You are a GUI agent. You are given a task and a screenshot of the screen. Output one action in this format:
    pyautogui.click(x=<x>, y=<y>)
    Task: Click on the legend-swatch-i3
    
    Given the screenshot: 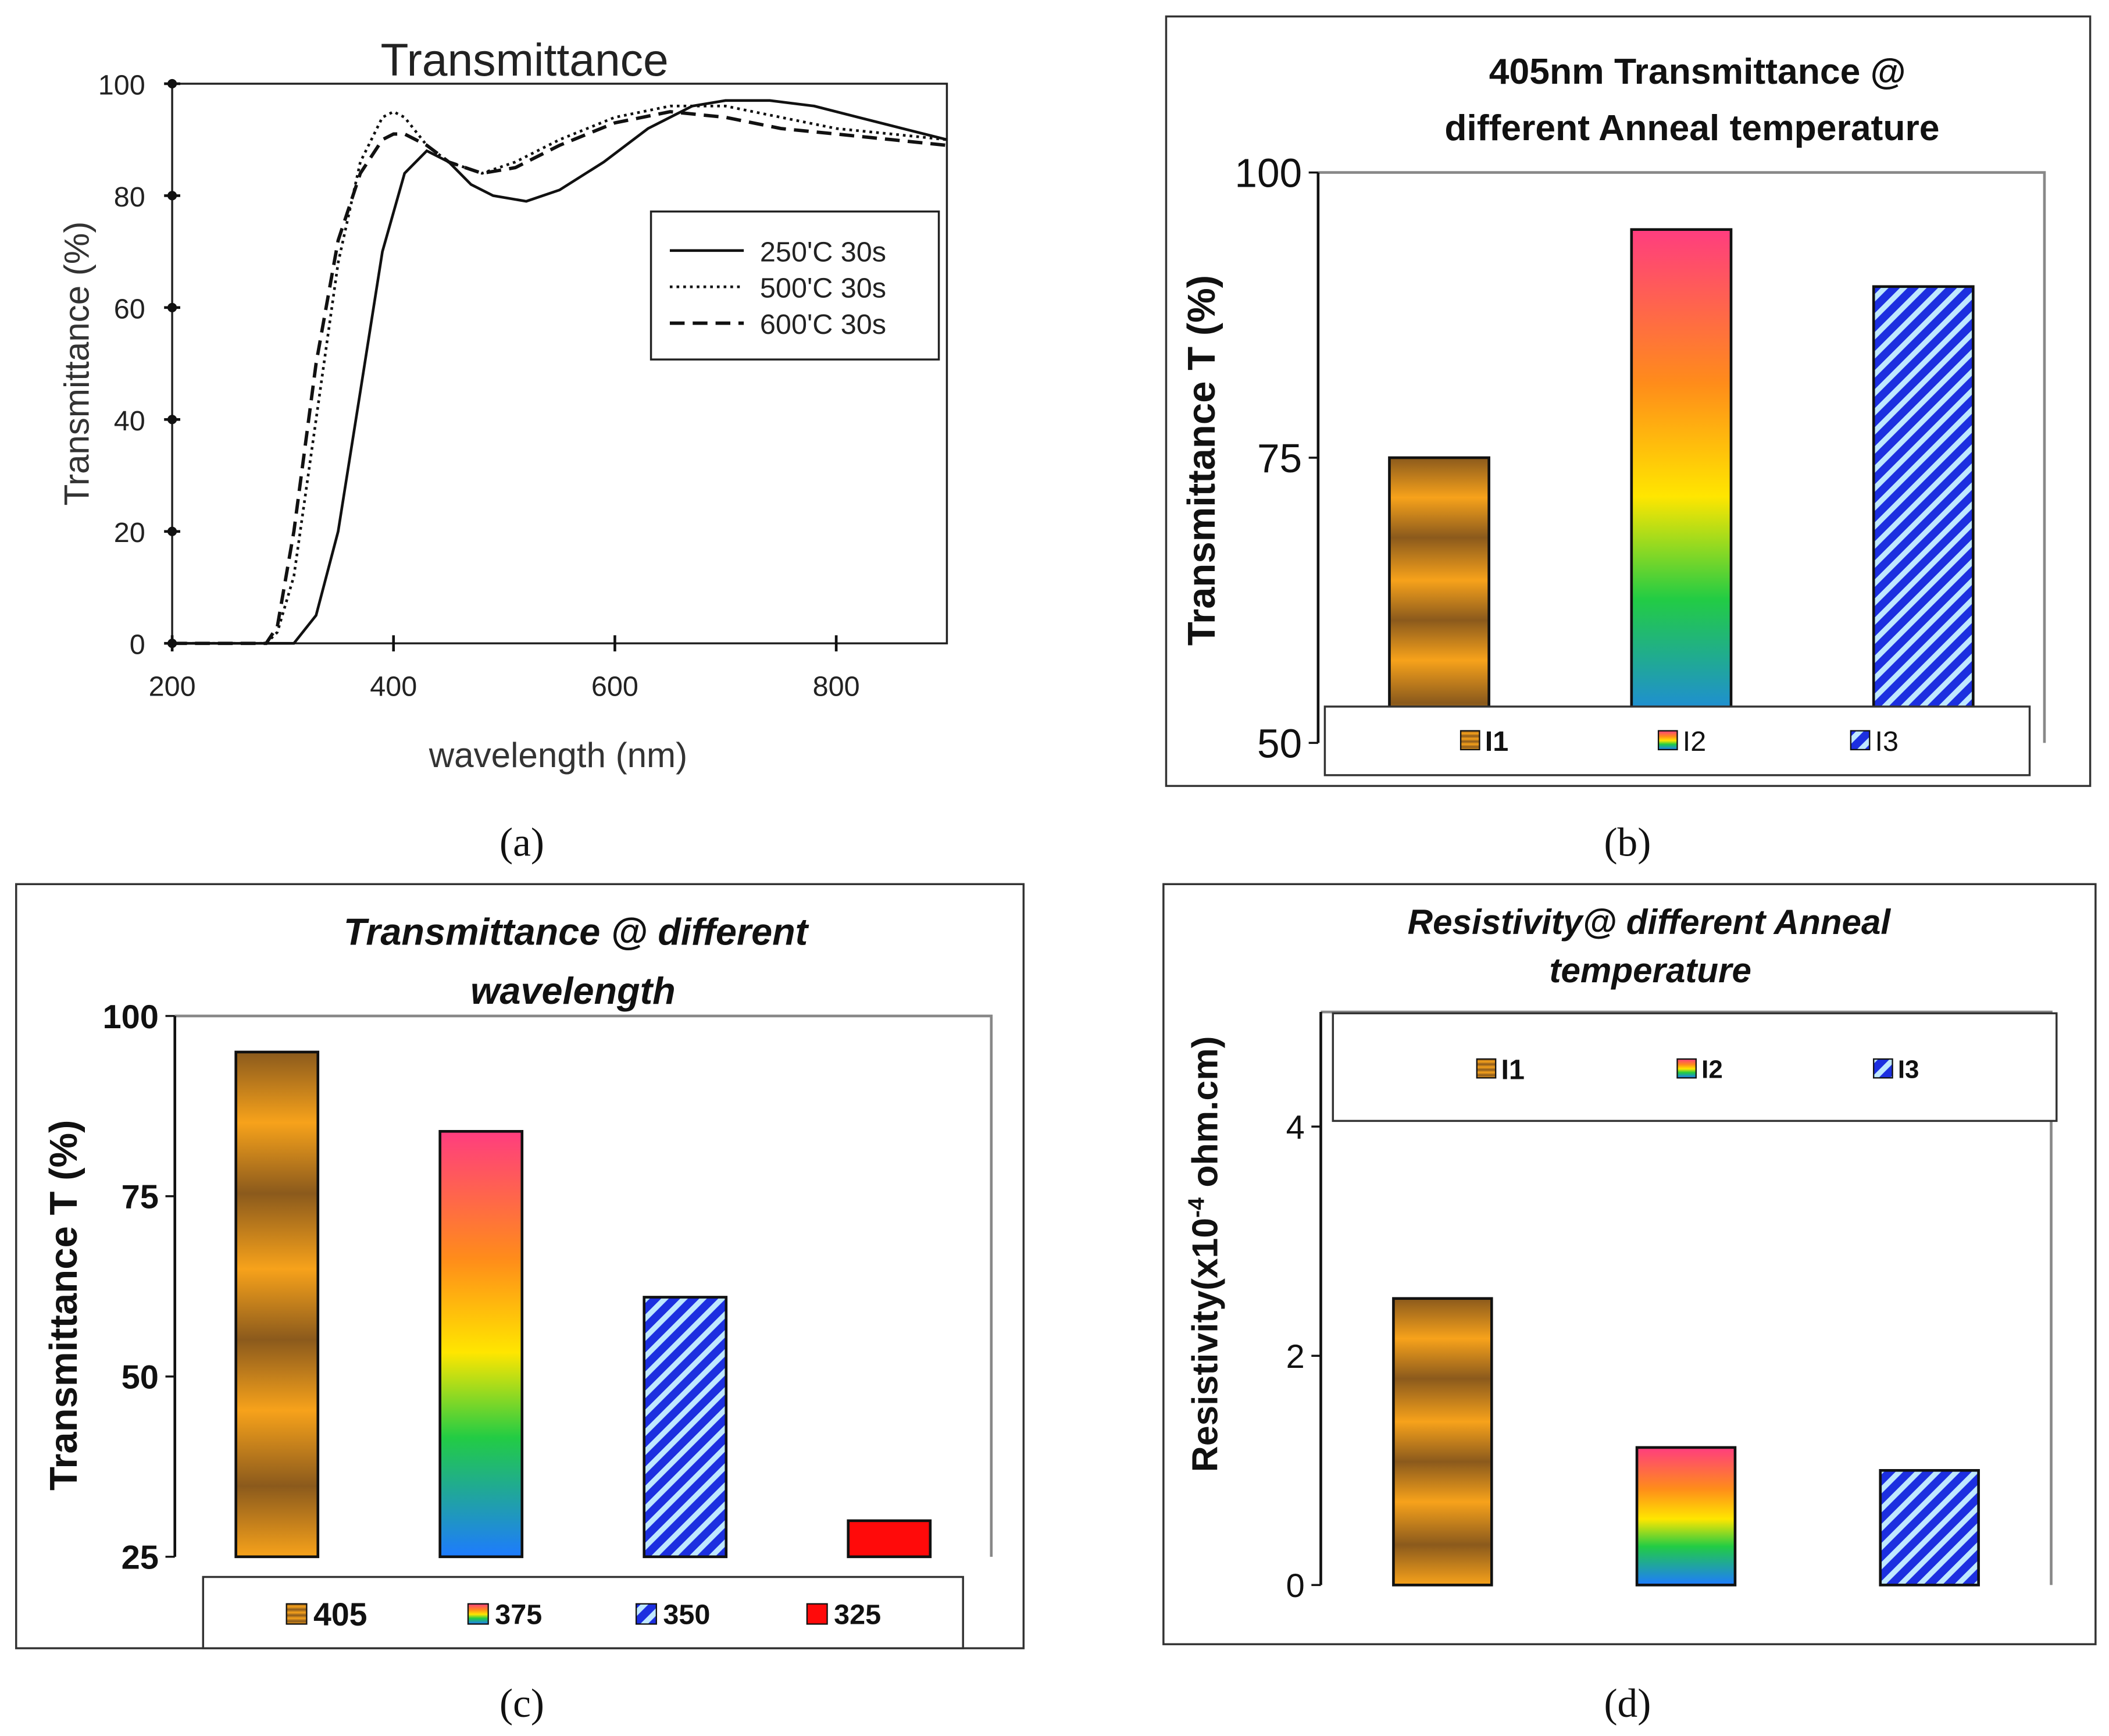 What is the action you would take?
    pyautogui.click(x=1860, y=741)
    